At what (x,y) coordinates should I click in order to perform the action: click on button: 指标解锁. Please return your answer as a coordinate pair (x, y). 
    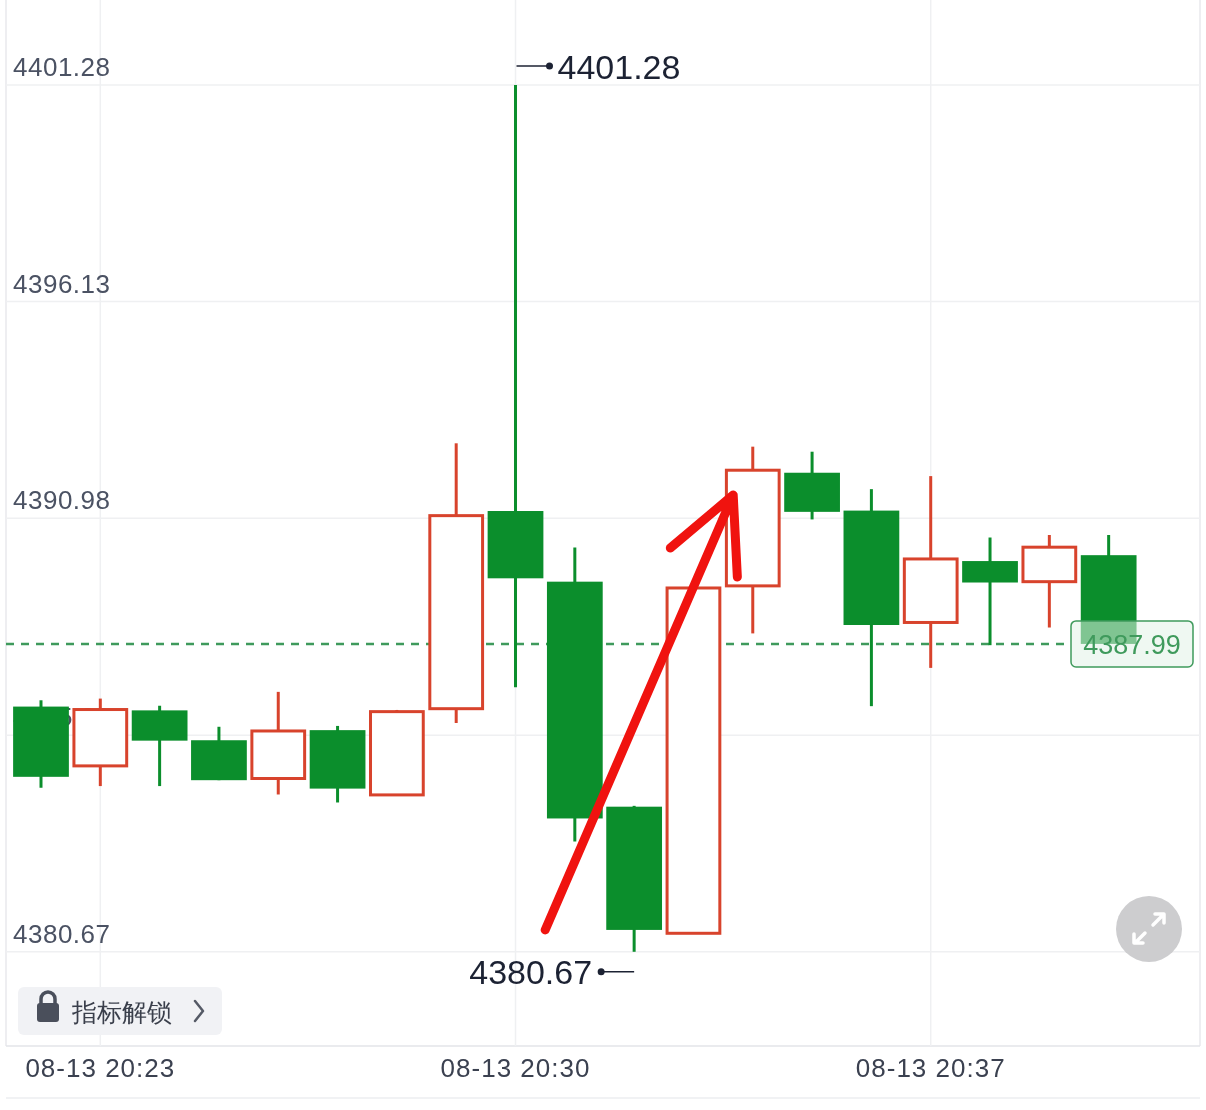
    Looking at the image, I should click on (120, 1011).